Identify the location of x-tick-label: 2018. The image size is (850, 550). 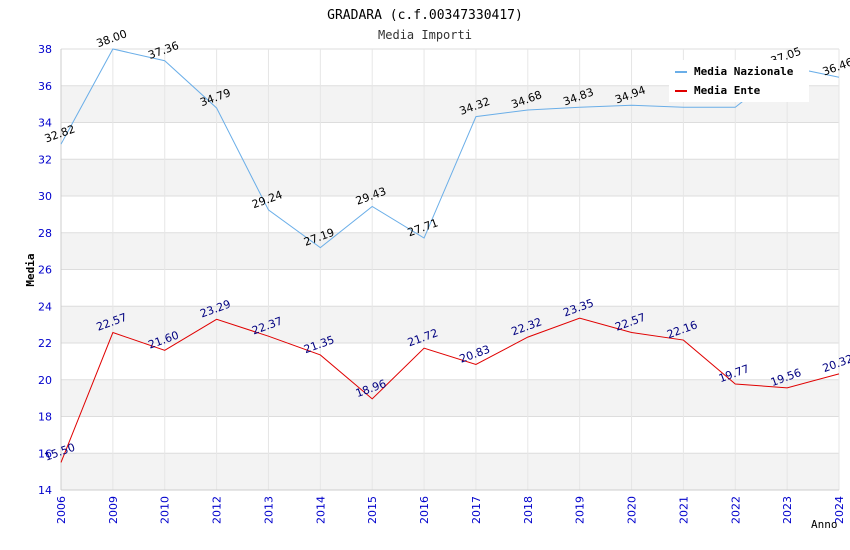
(528, 510).